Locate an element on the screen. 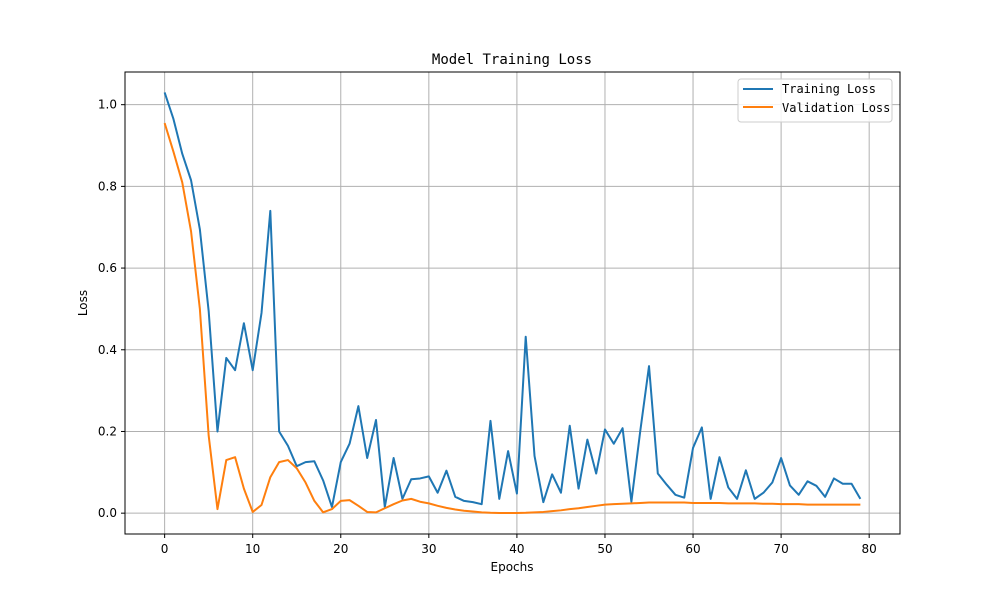 This screenshot has width=1000, height=600. x-tick-label: 70 is located at coordinates (780, 549).